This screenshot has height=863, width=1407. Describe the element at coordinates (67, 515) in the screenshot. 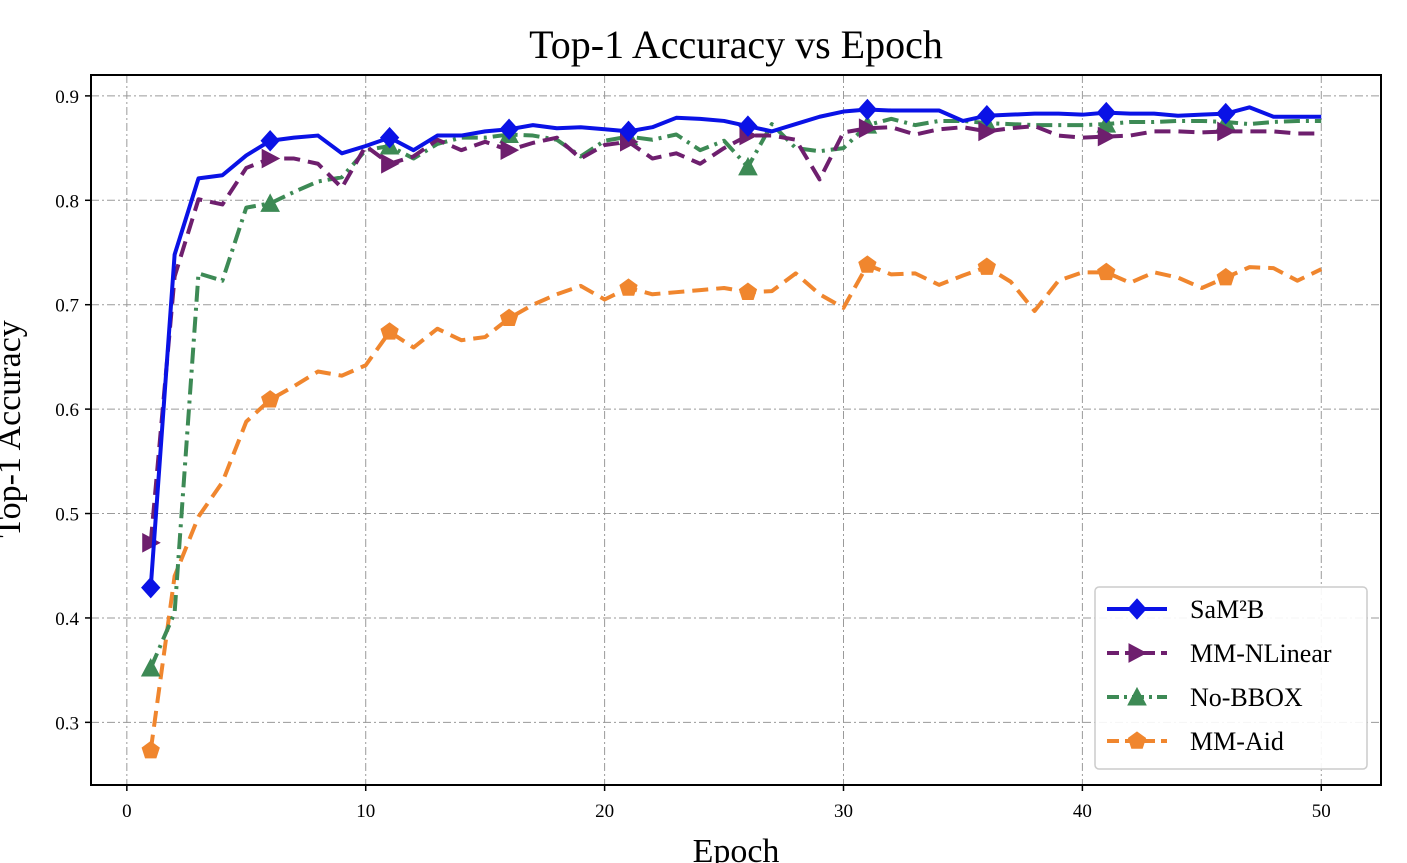

I see `y-tick-label: 0.5` at that location.